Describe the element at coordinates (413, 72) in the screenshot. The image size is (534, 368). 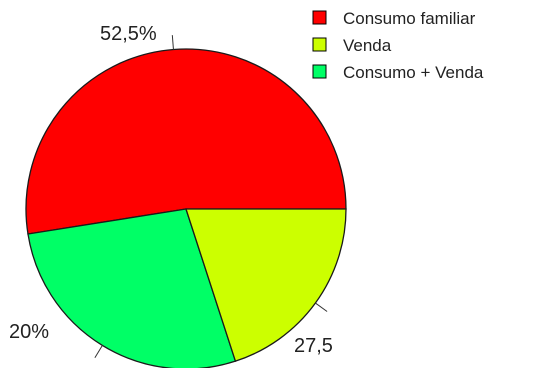
I see `legend-label-consumo-venda: Consumo + Venda` at that location.